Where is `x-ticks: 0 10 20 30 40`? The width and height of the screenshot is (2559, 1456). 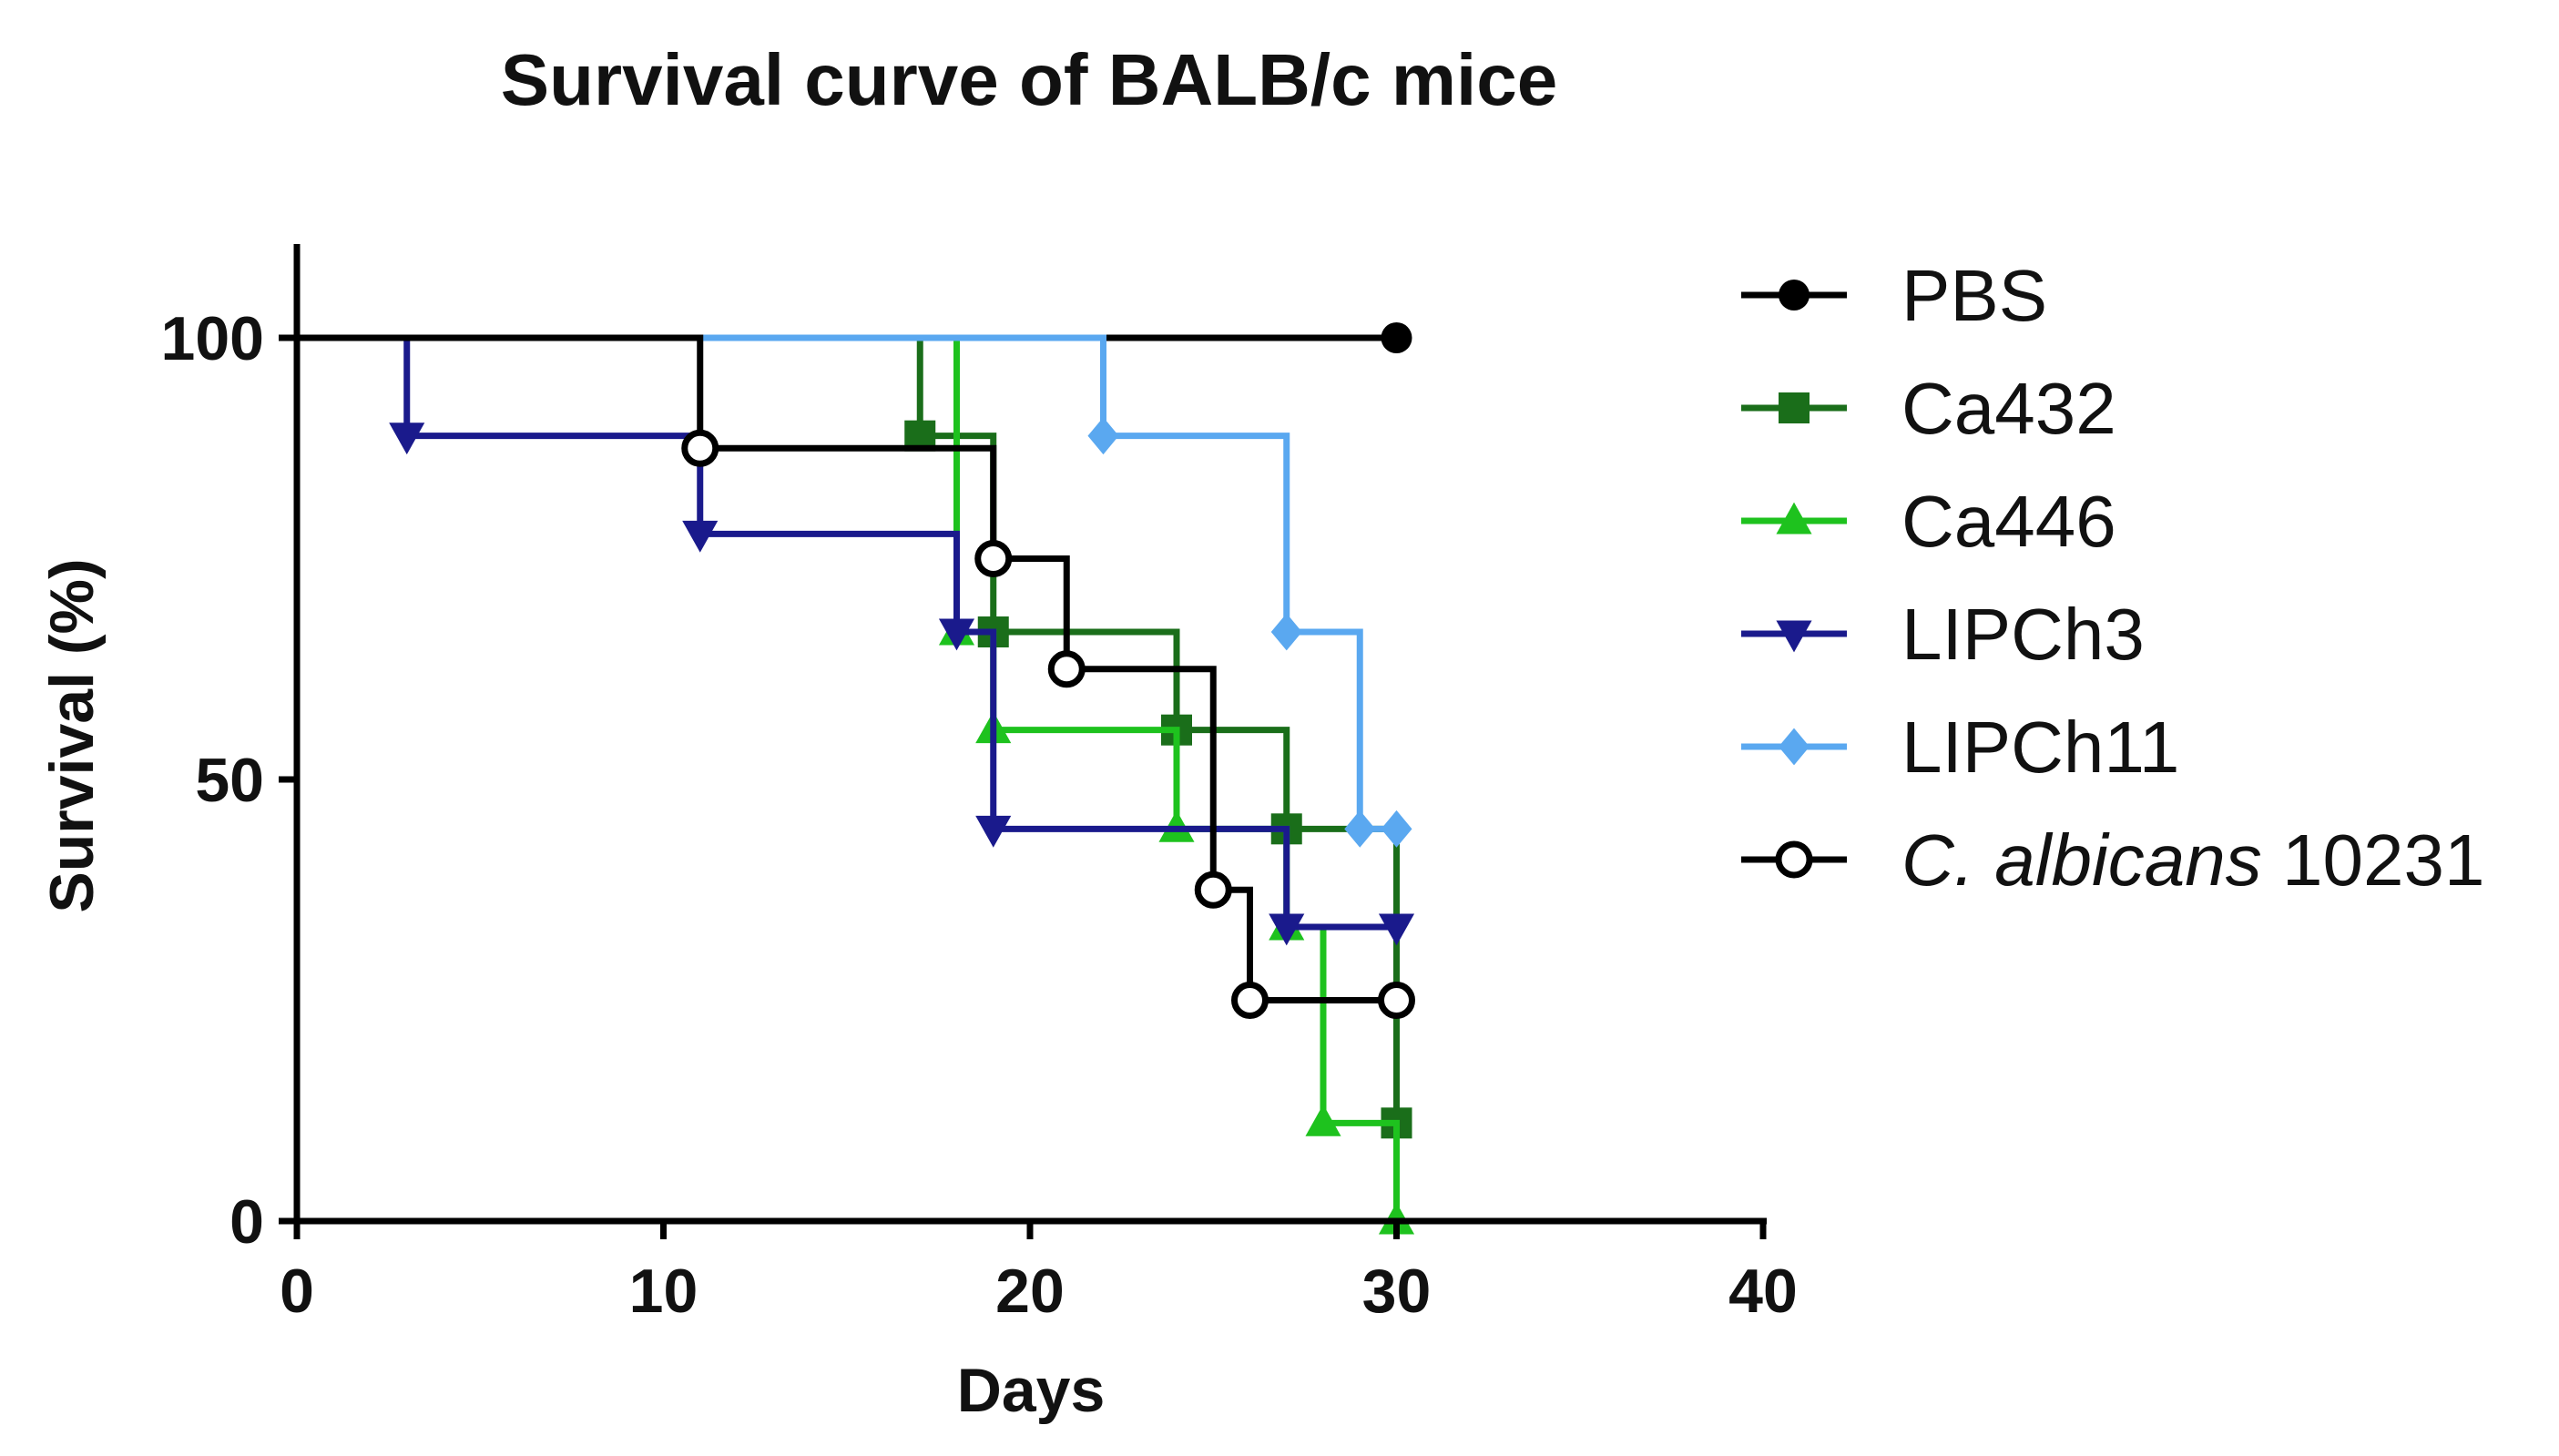
x-ticks: 0 10 20 30 40 is located at coordinates (1039, 1273).